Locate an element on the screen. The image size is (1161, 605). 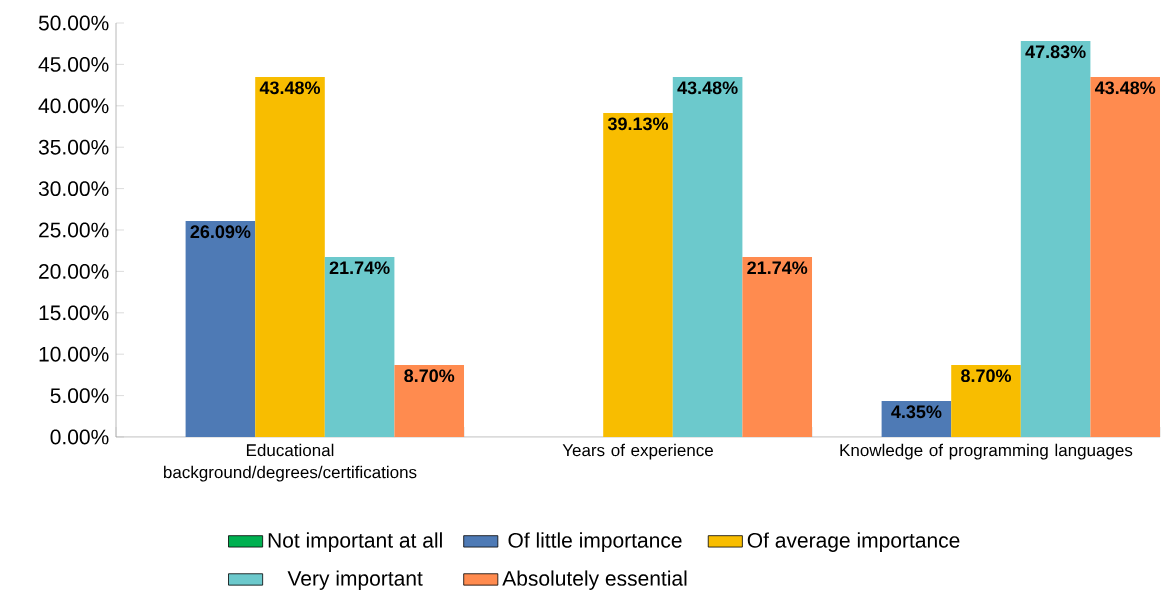
data-label: 26.09% is located at coordinates (220, 232).